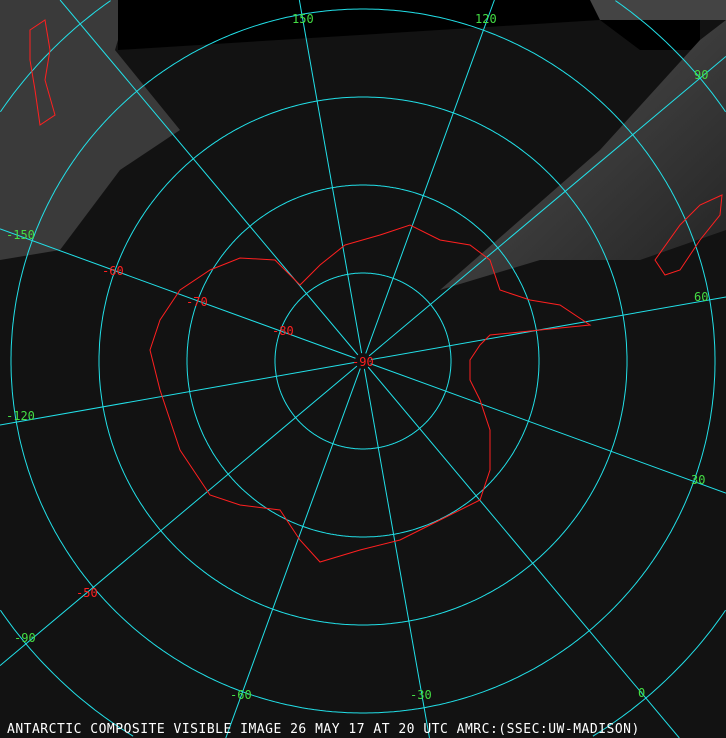  What do you see at coordinates (25, 638) in the screenshot?
I see `longitude-label: -90` at bounding box center [25, 638].